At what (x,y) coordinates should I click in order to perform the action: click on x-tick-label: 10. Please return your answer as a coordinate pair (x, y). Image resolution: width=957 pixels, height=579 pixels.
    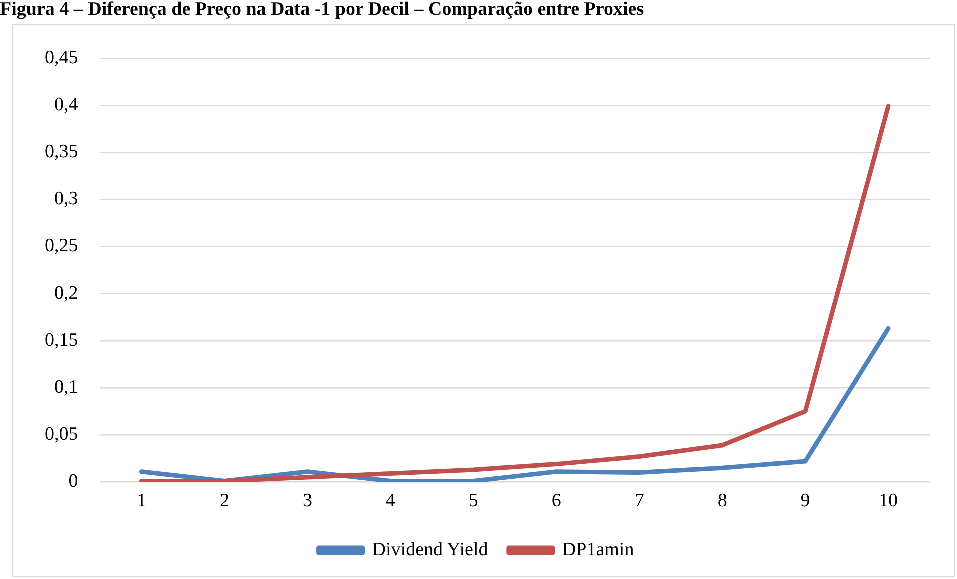
    Looking at the image, I should click on (888, 501).